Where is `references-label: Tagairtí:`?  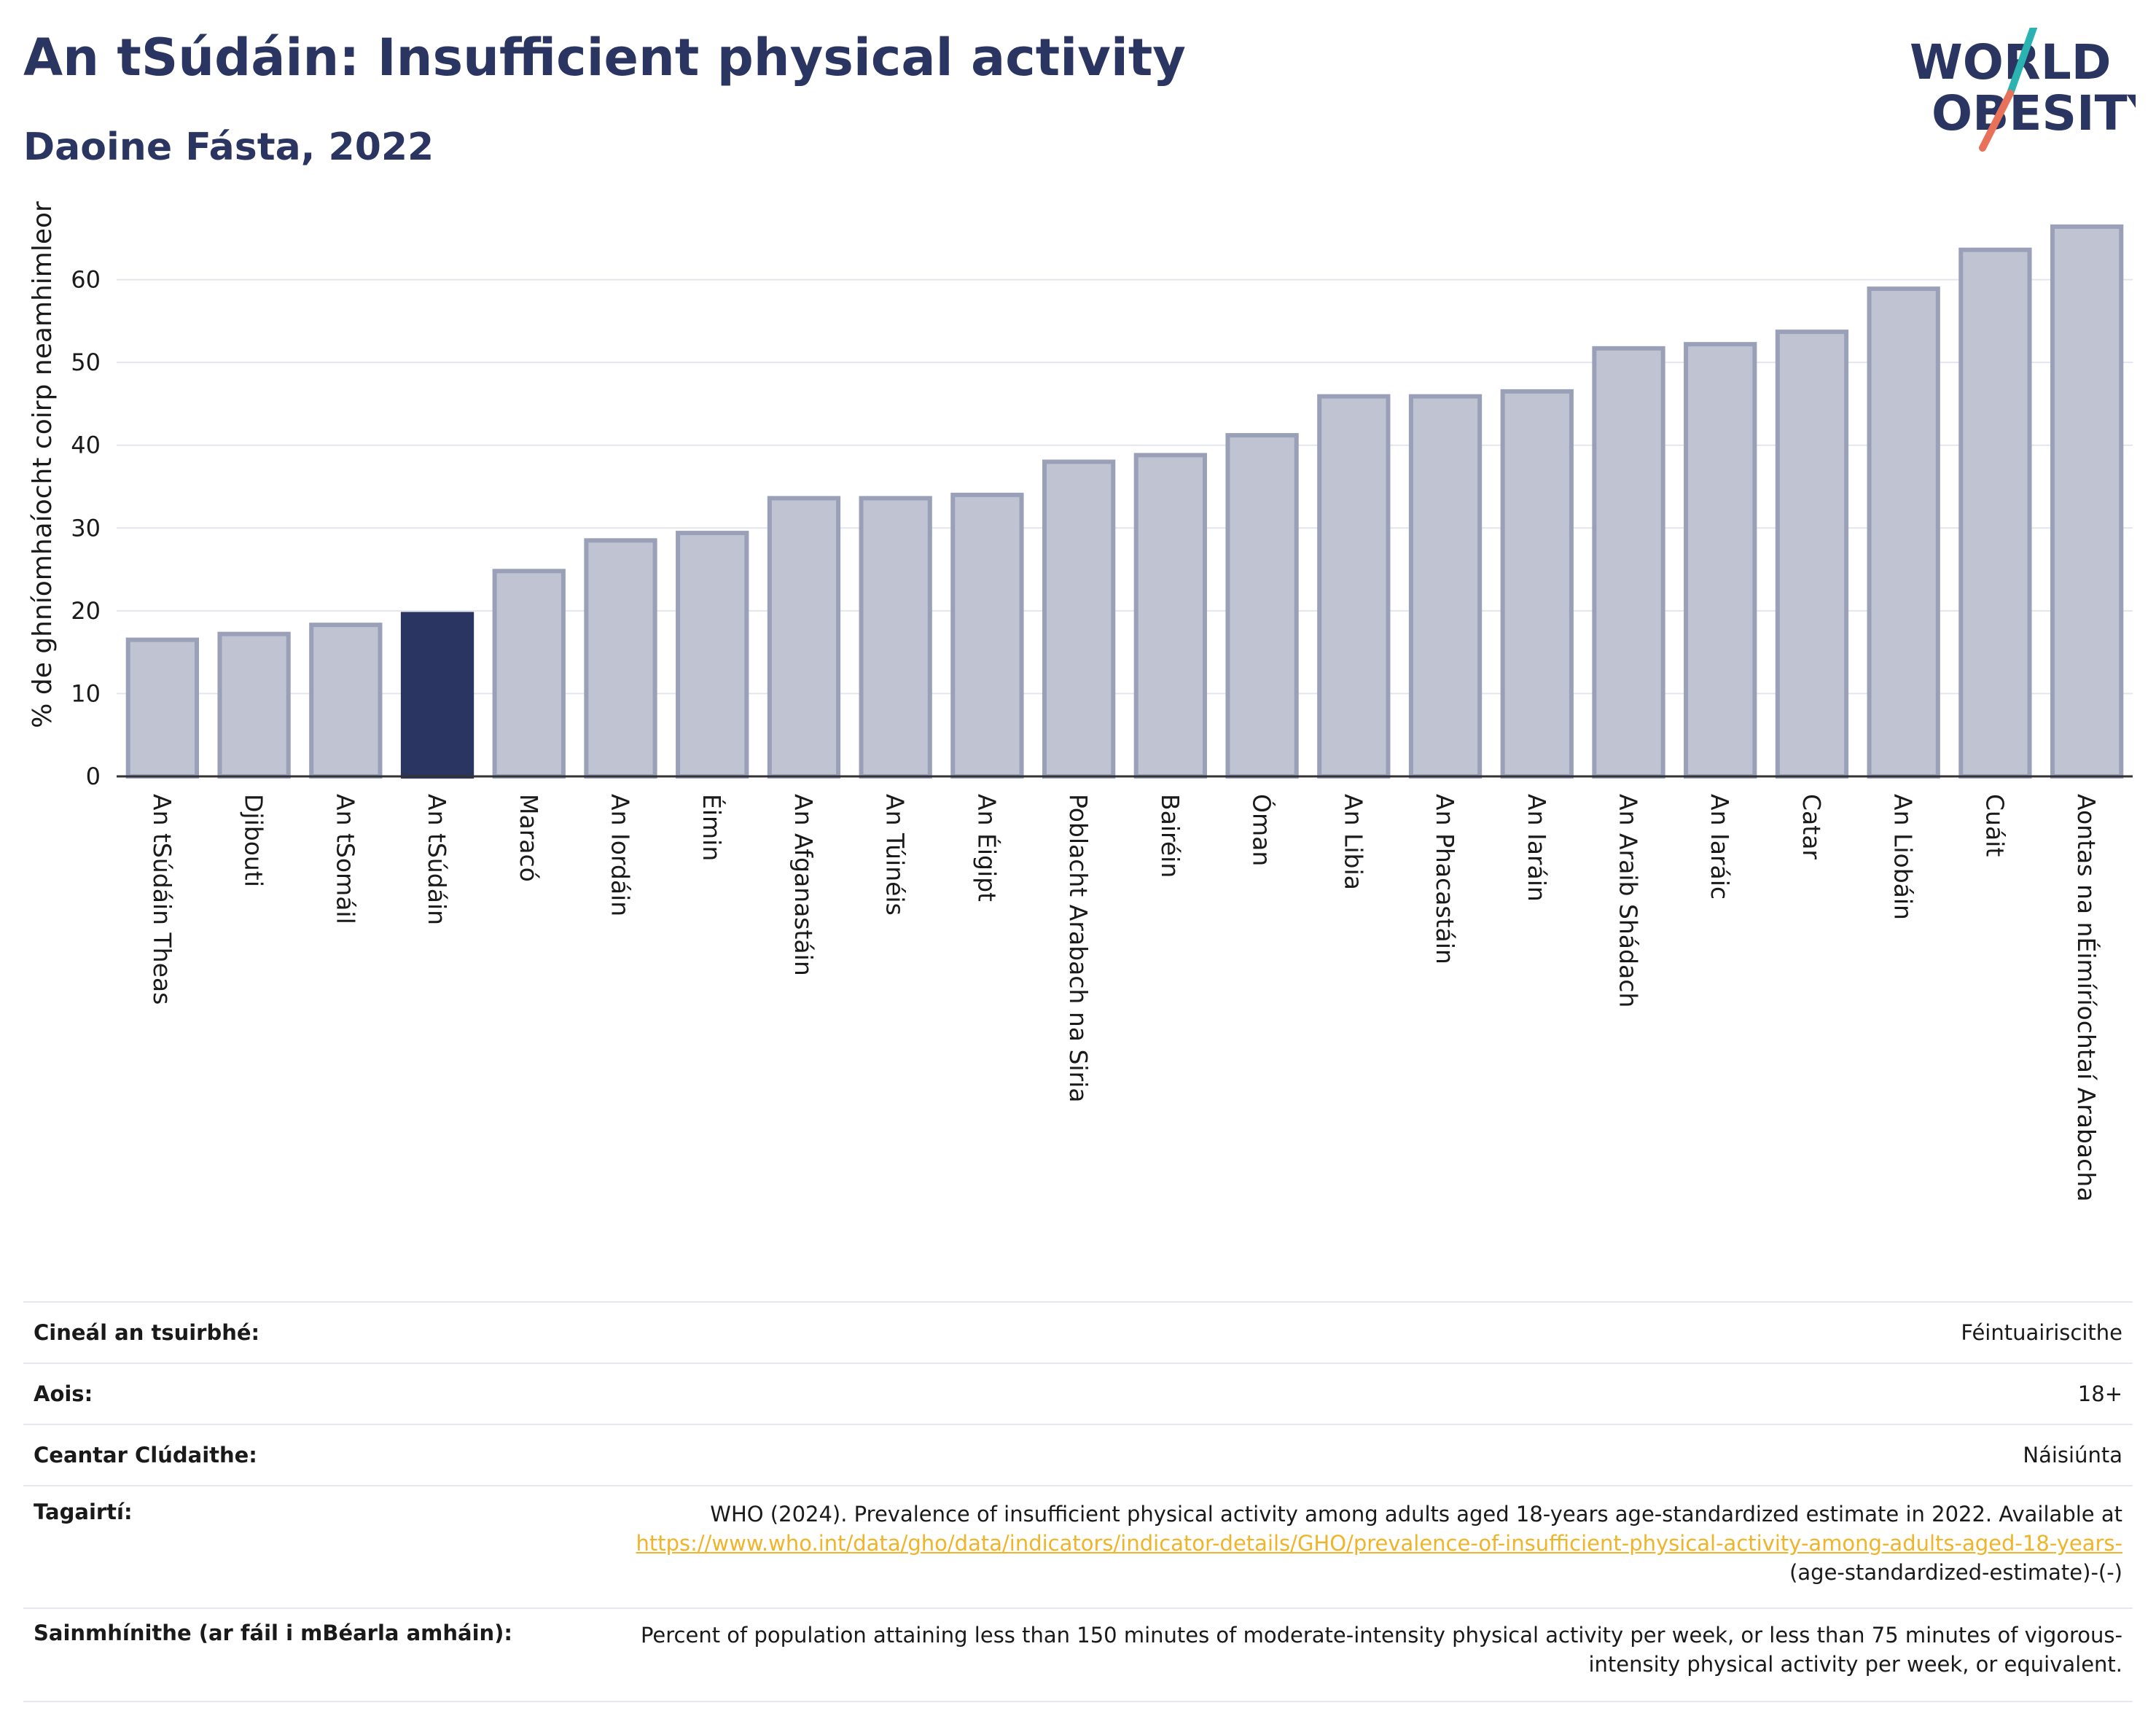 references-label: Tagairtí: is located at coordinates (84, 1512).